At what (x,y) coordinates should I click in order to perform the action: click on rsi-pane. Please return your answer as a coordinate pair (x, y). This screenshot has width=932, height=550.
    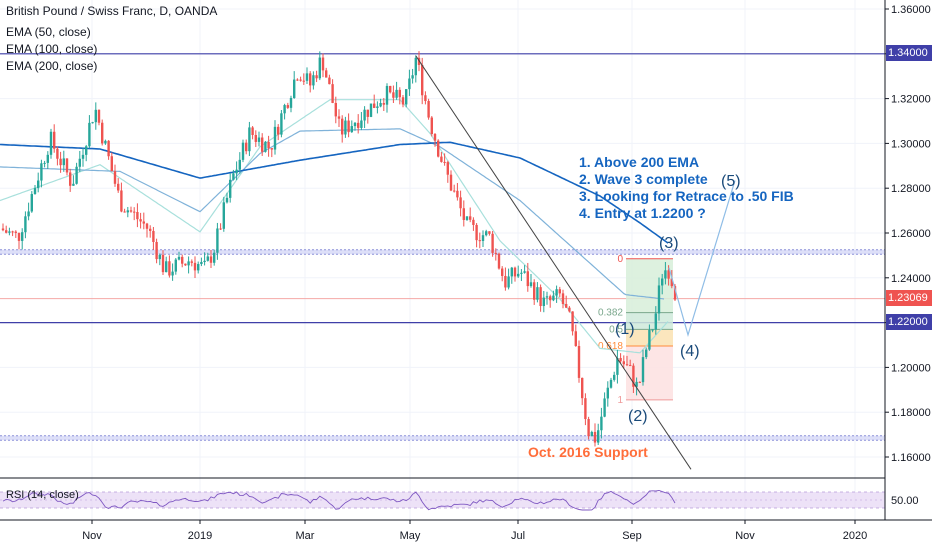
    Looking at the image, I should click on (442, 494).